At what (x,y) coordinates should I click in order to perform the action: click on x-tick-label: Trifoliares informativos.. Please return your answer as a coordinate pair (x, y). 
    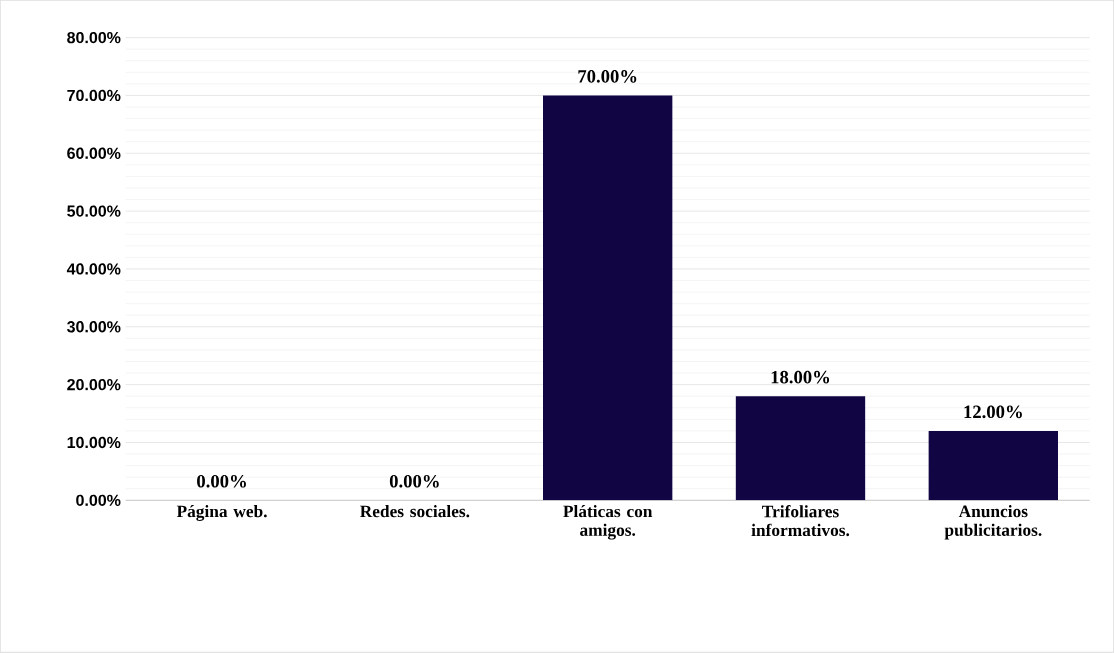
    Looking at the image, I should click on (800, 521).